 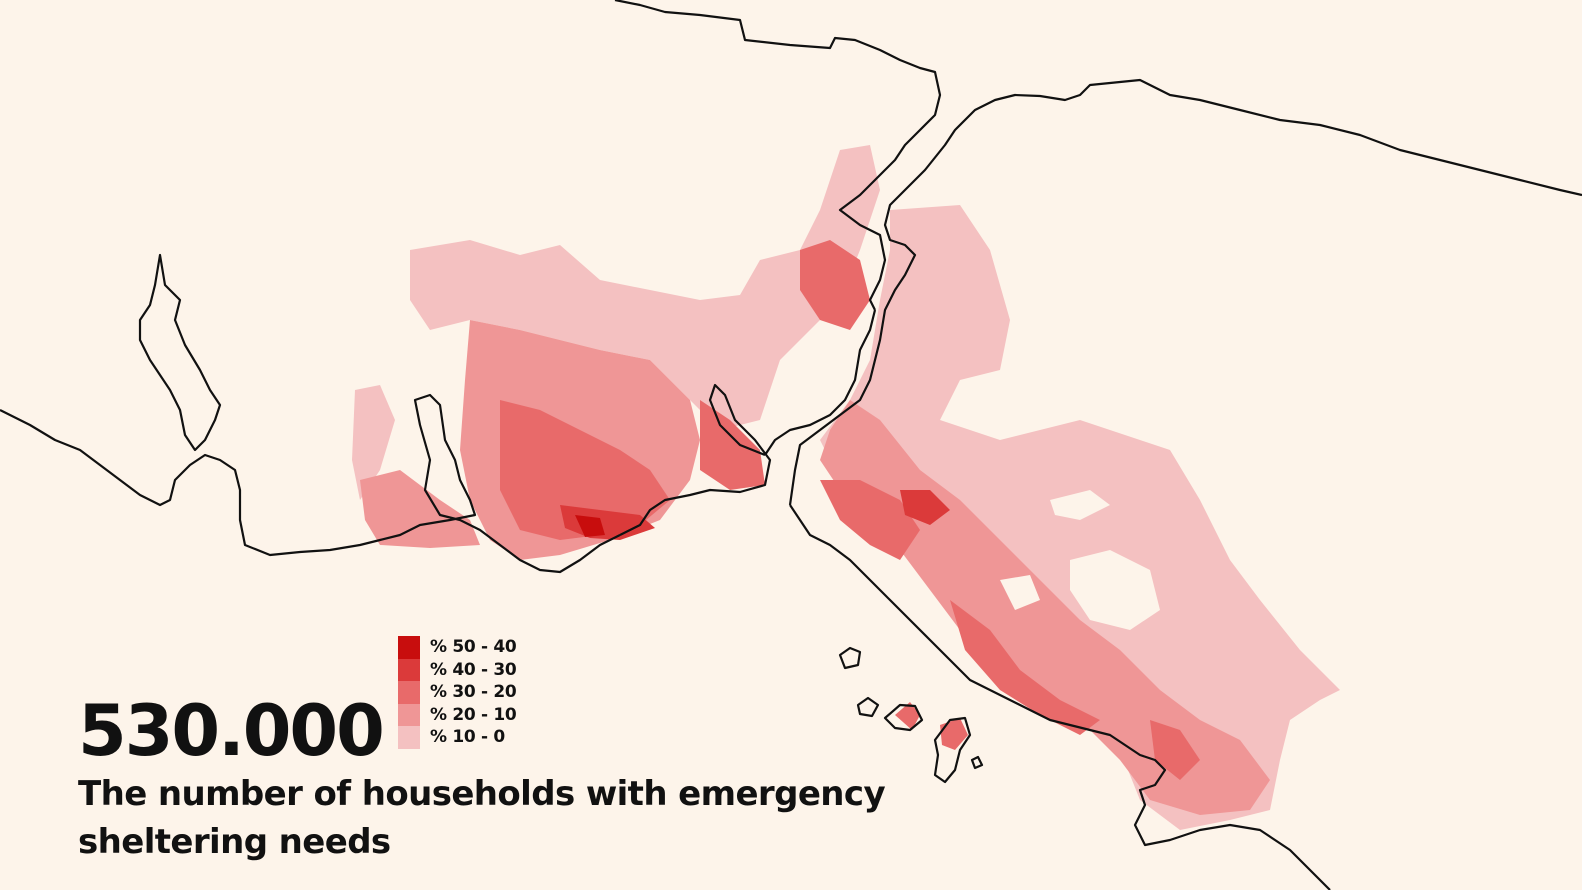 What do you see at coordinates (868, 707) in the screenshot?
I see `coastline-island-burgazada` at bounding box center [868, 707].